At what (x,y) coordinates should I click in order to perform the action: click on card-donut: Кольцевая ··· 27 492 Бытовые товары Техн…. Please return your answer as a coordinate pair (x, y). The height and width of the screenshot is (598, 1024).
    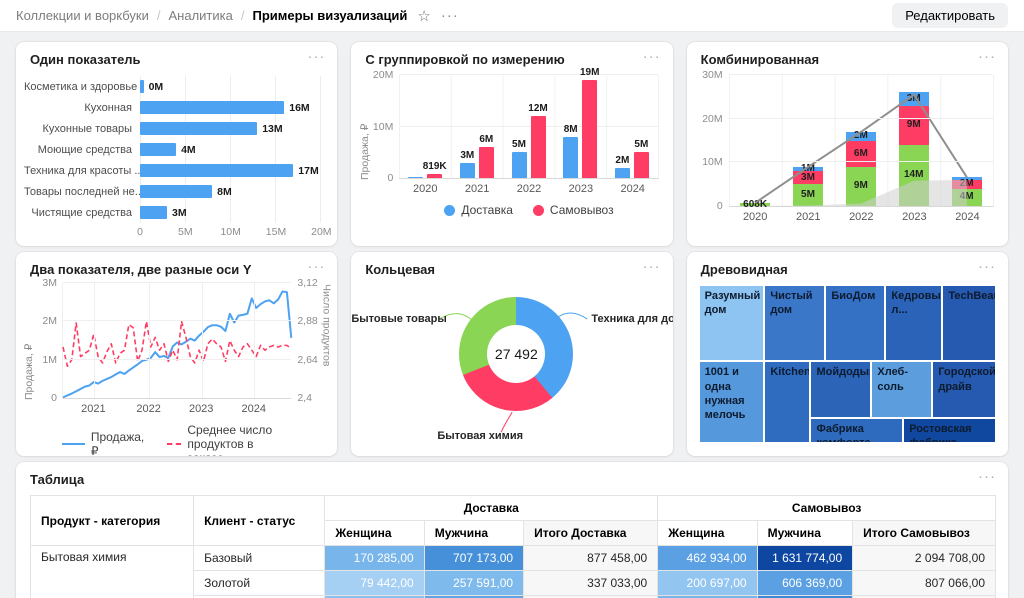
    Looking at the image, I should click on (512, 354).